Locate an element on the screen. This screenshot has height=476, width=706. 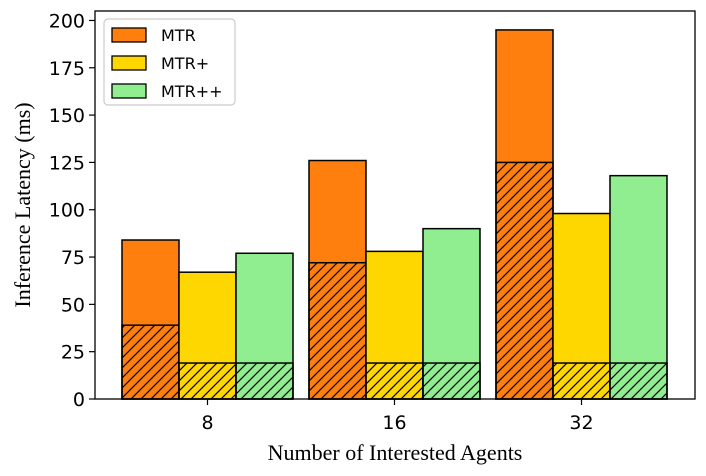
x-axis: 8 16 32 is located at coordinates (397, 416).